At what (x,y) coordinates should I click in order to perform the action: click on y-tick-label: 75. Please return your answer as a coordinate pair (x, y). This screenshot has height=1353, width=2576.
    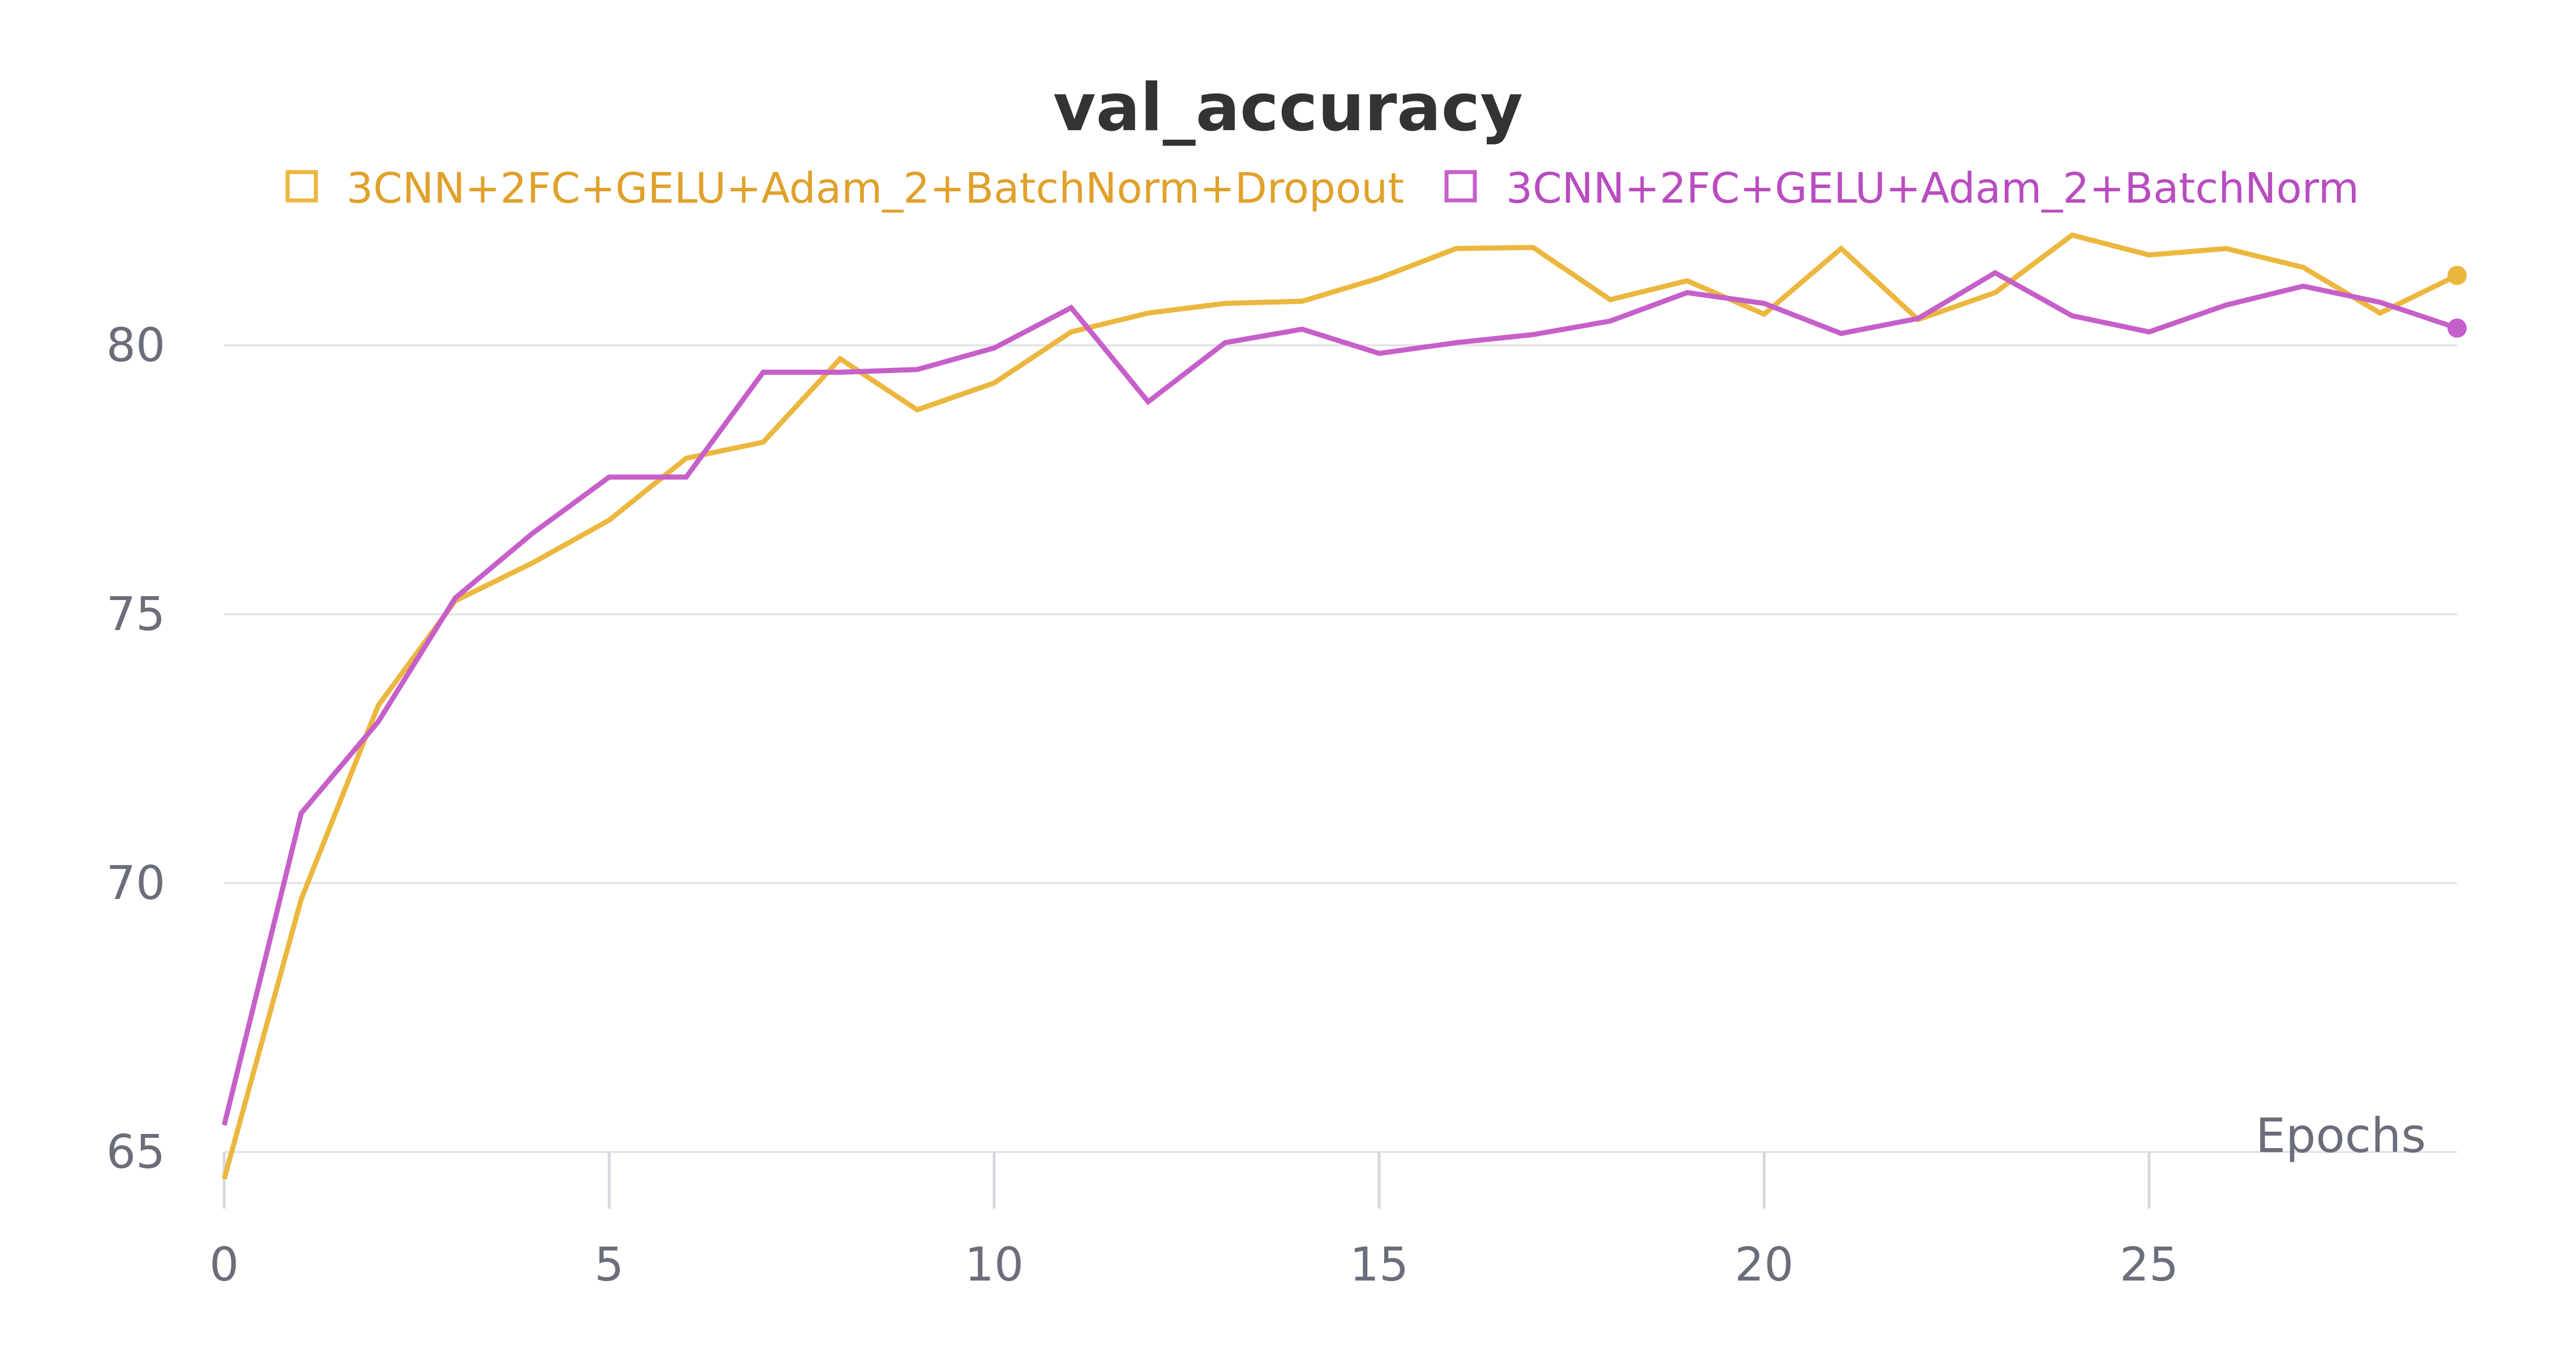
    Looking at the image, I should click on (135, 615).